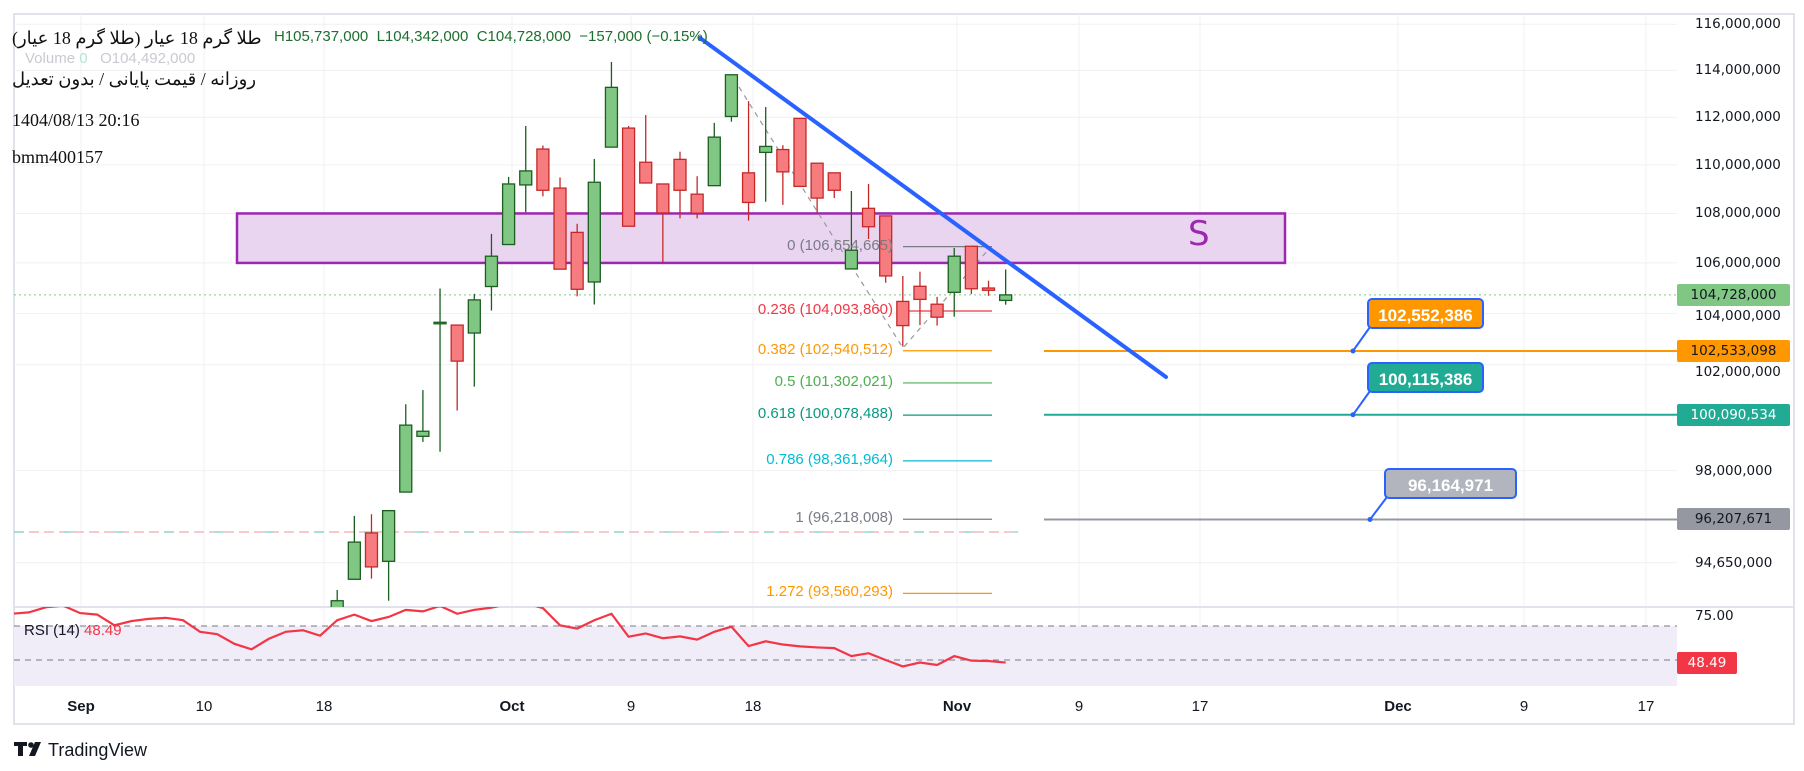 This screenshot has height=771, width=1804. What do you see at coordinates (58, 157) in the screenshot?
I see `chart-author: bmm400157` at bounding box center [58, 157].